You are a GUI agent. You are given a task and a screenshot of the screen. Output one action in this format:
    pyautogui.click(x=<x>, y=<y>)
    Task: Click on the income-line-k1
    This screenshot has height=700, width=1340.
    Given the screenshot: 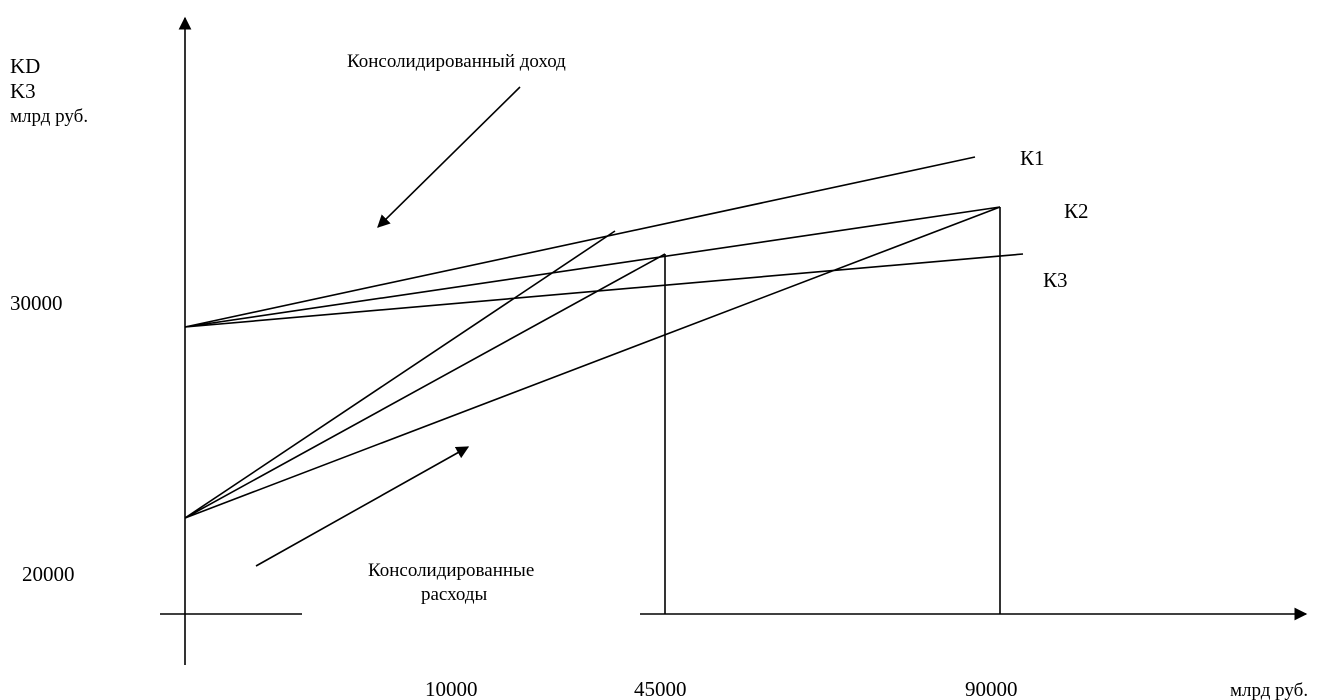 What is the action you would take?
    pyautogui.click(x=580, y=242)
    